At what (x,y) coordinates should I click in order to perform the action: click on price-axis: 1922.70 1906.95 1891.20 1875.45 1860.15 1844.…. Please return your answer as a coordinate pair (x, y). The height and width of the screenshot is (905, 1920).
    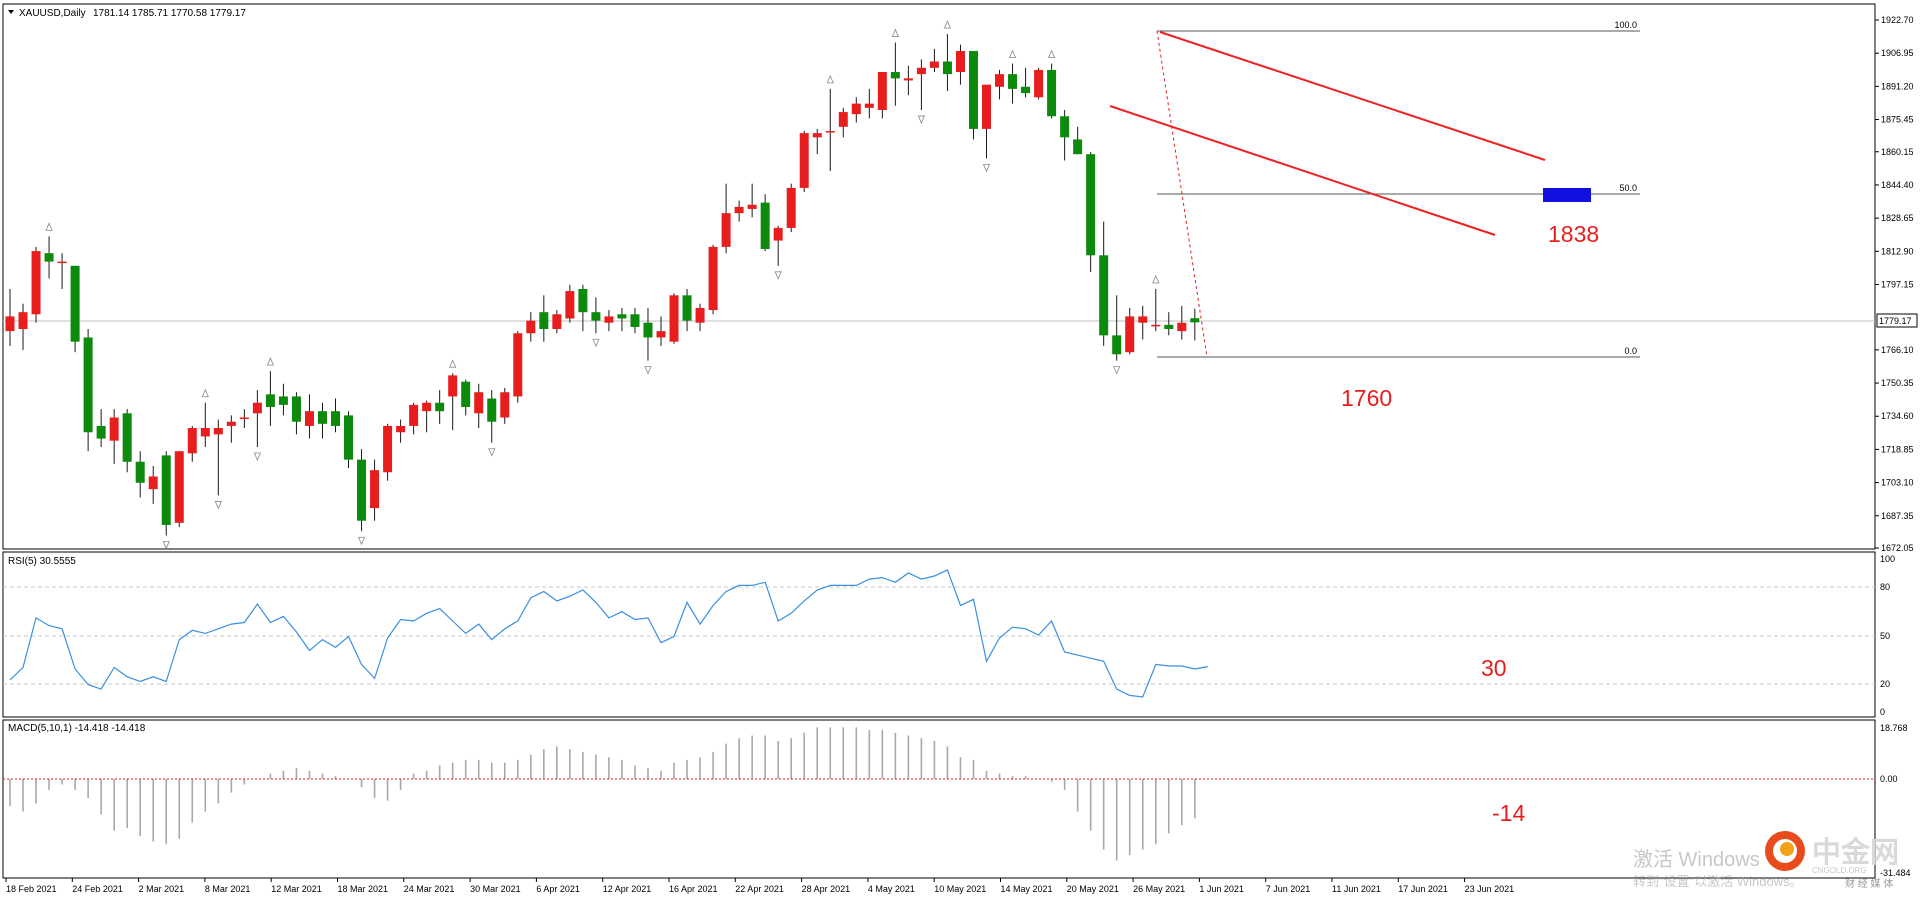
    Looking at the image, I should click on (1894, 284).